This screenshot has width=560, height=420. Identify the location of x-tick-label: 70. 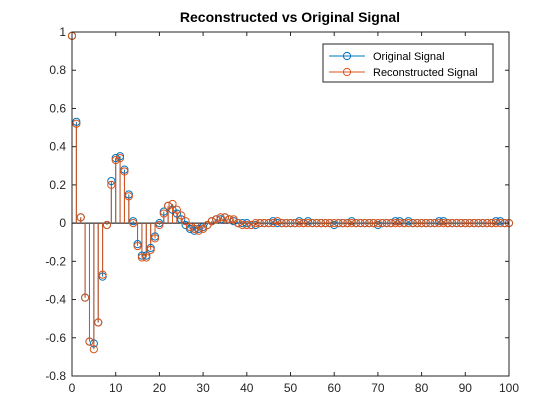
(378, 388).